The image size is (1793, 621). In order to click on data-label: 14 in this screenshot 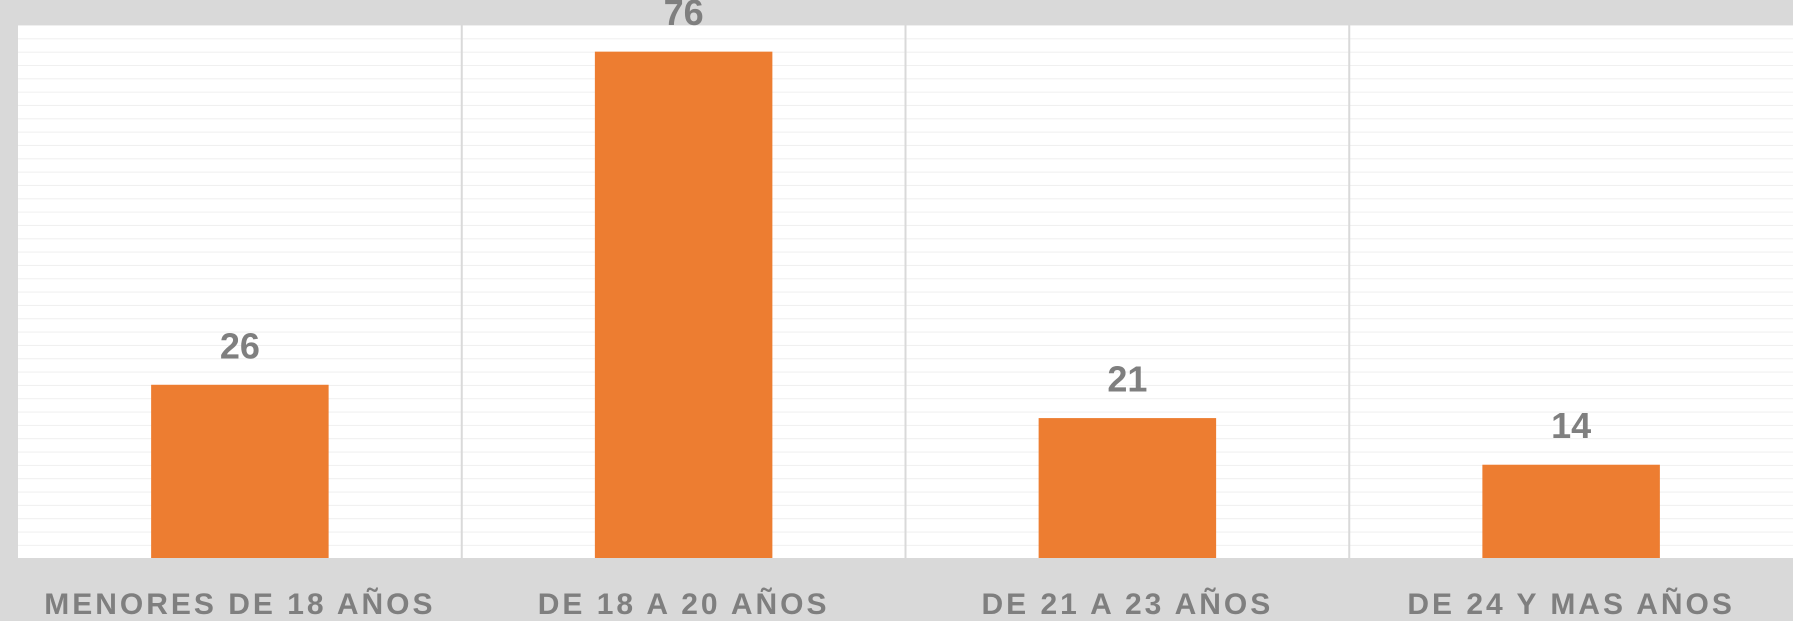, I will do `click(1571, 425)`.